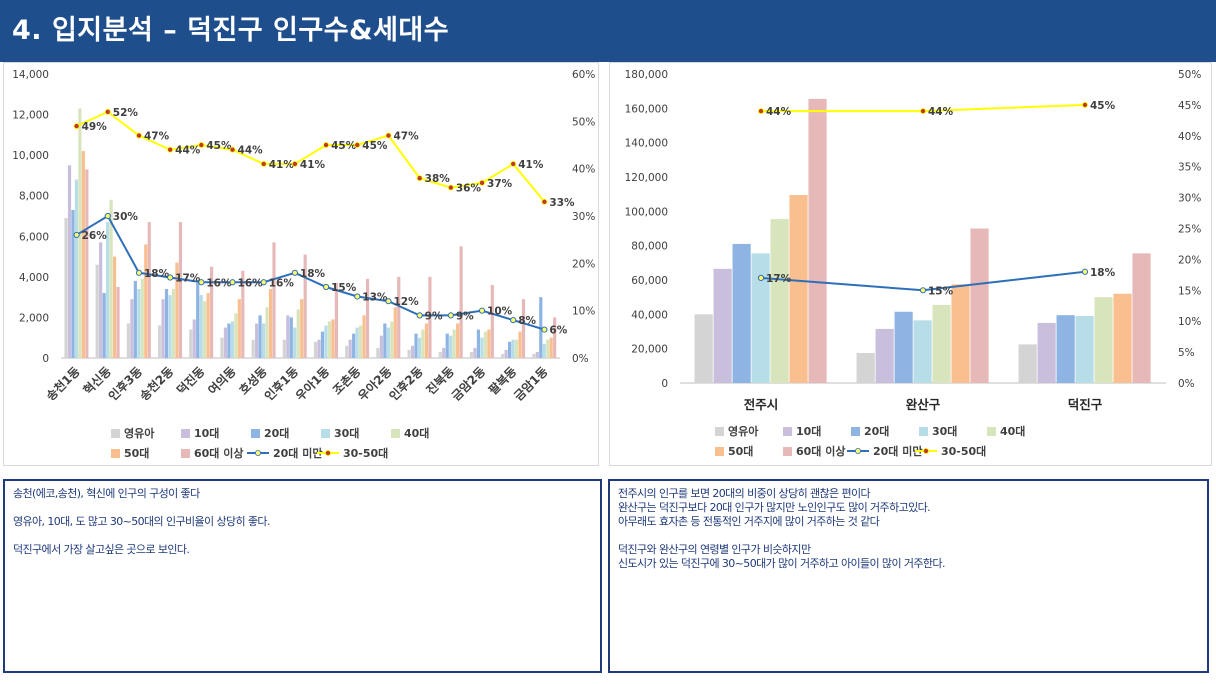 The height and width of the screenshot is (684, 1216). What do you see at coordinates (583, 75) in the screenshot?
I see `y2-tick-label: 60%` at bounding box center [583, 75].